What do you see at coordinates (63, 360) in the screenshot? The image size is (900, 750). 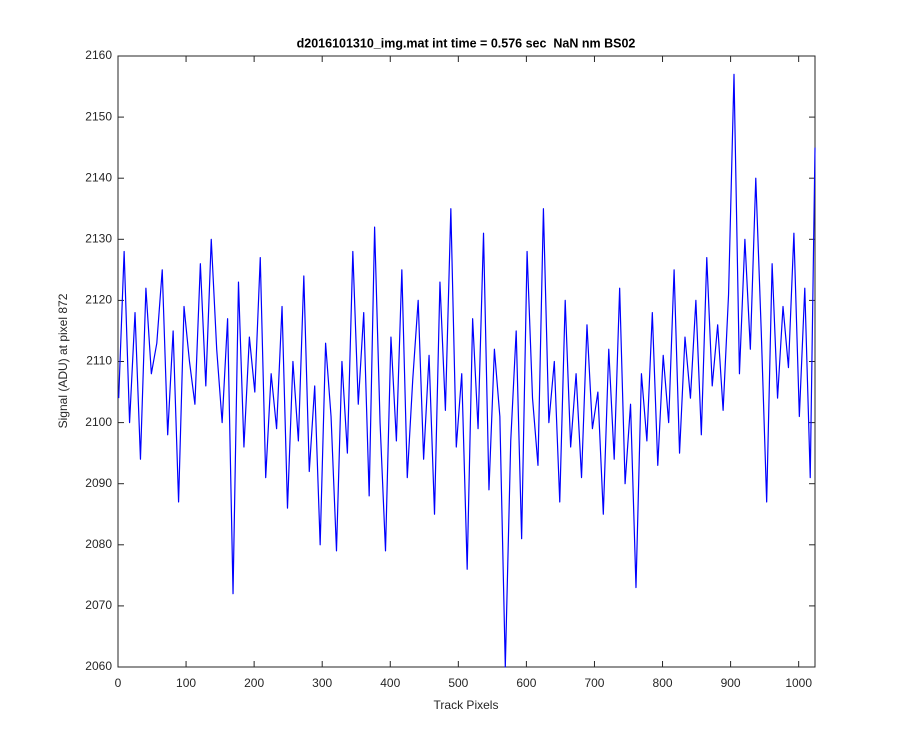 I see `y-axis-label: Signal (ADU) at pixel 872` at bounding box center [63, 360].